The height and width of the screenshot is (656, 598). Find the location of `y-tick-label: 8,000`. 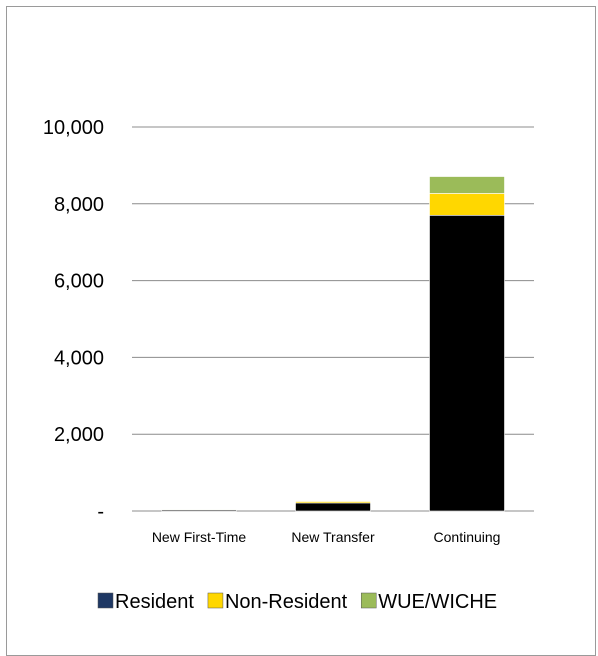

y-tick-label: 8,000 is located at coordinates (79, 205).